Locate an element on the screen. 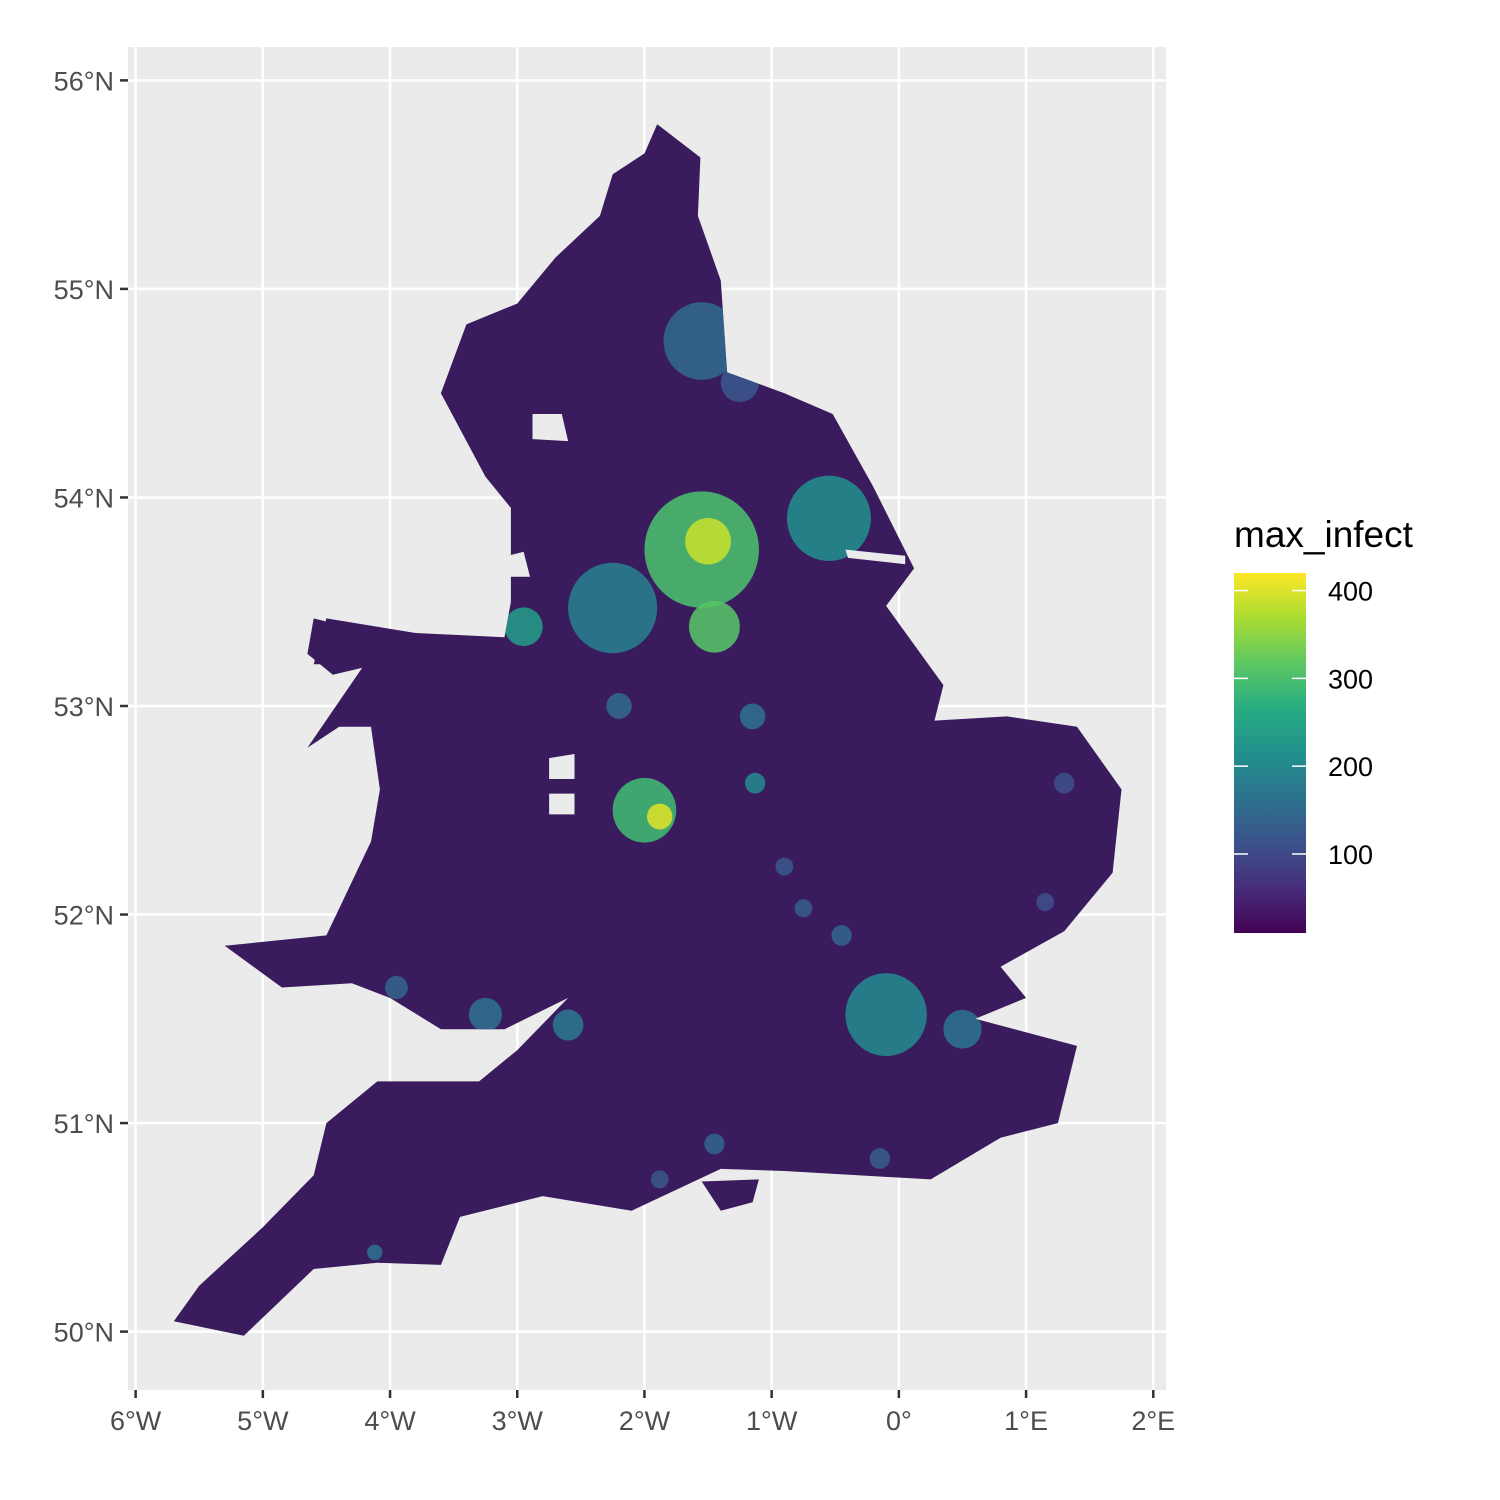 The image size is (1500, 1500). hotspot-cardiff is located at coordinates (485, 1014).